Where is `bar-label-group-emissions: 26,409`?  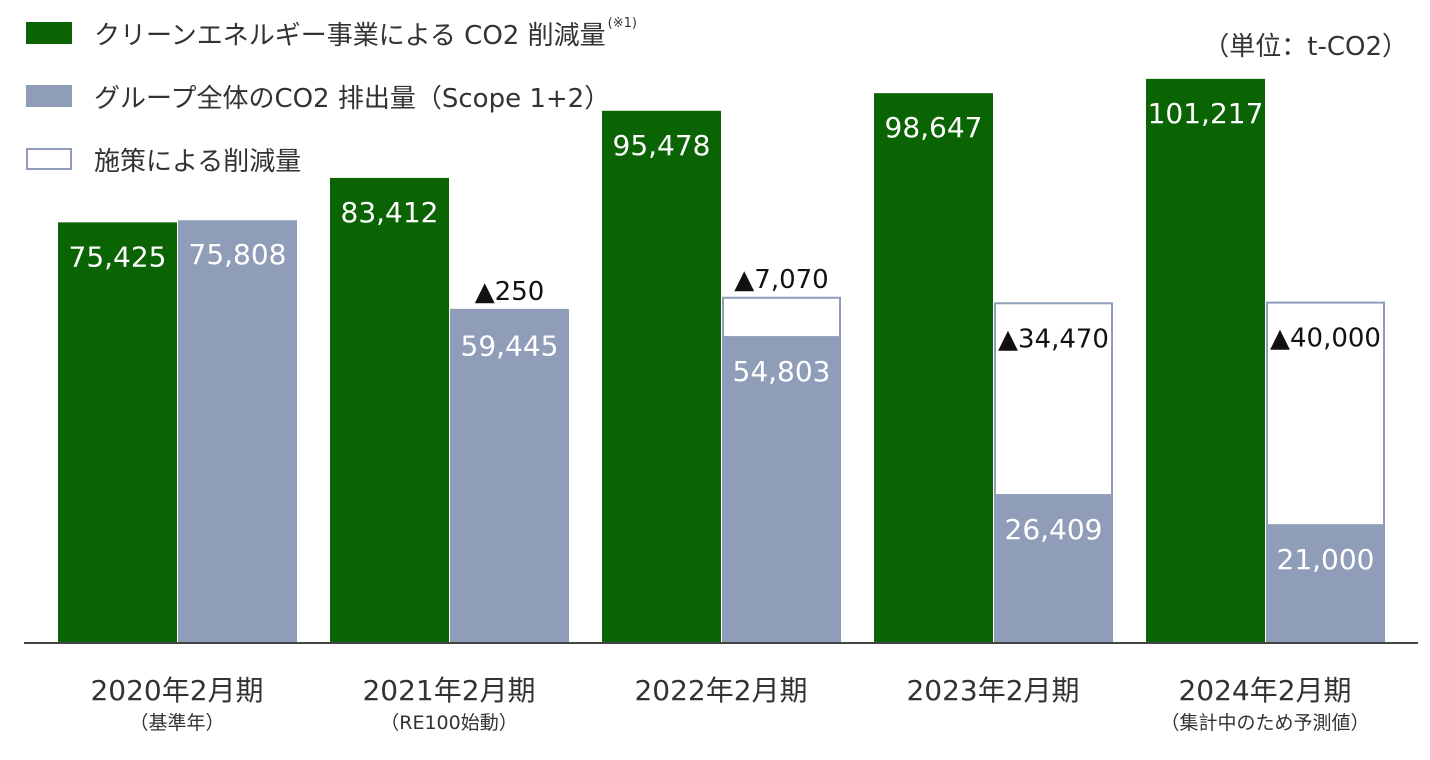 bar-label-group-emissions: 26,409 is located at coordinates (1054, 529).